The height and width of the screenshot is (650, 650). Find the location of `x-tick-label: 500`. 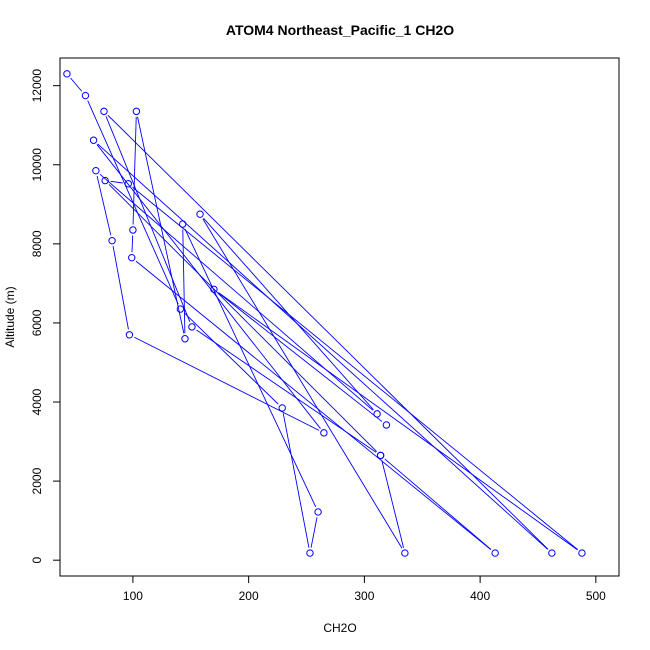

x-tick-label: 500 is located at coordinates (596, 596).